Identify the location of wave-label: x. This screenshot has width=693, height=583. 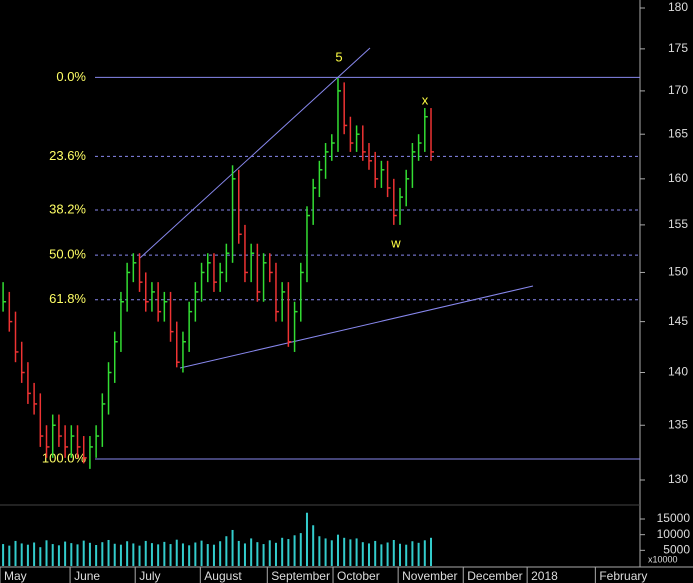
(425, 99).